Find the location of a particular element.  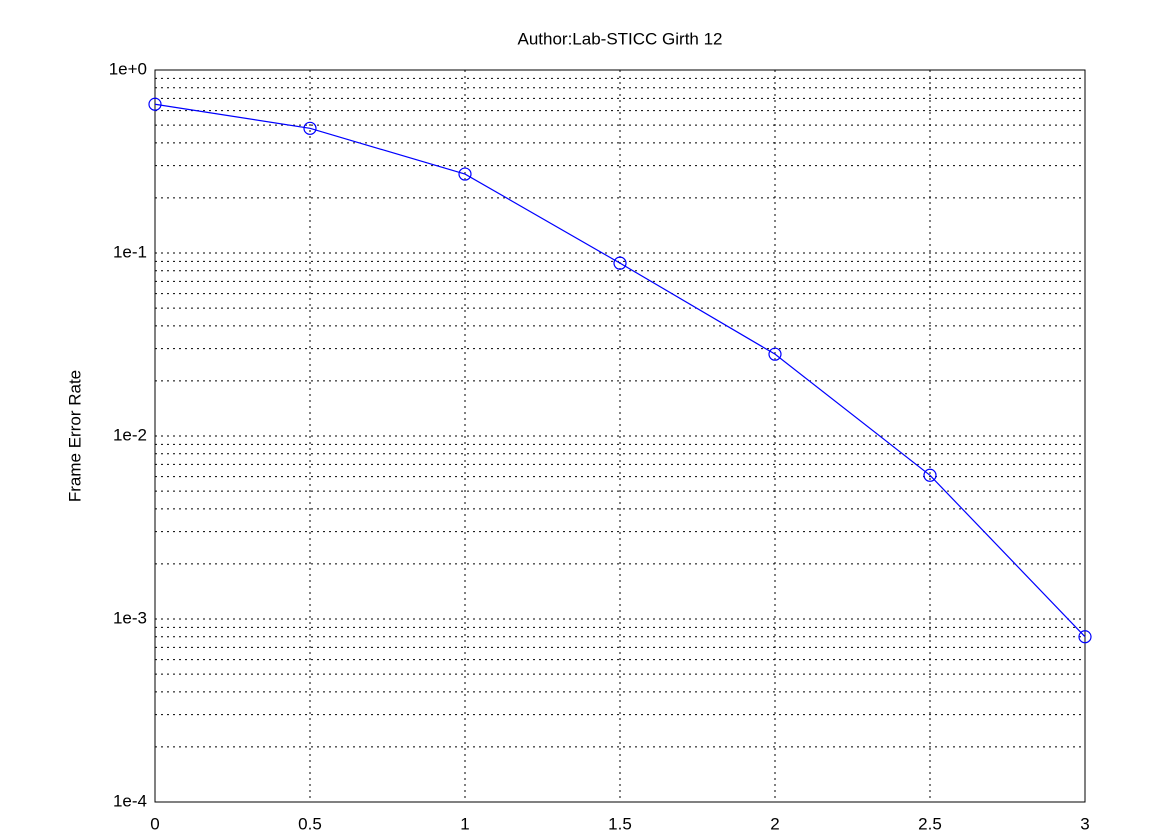

x-tick-label: 1 is located at coordinates (464, 823).